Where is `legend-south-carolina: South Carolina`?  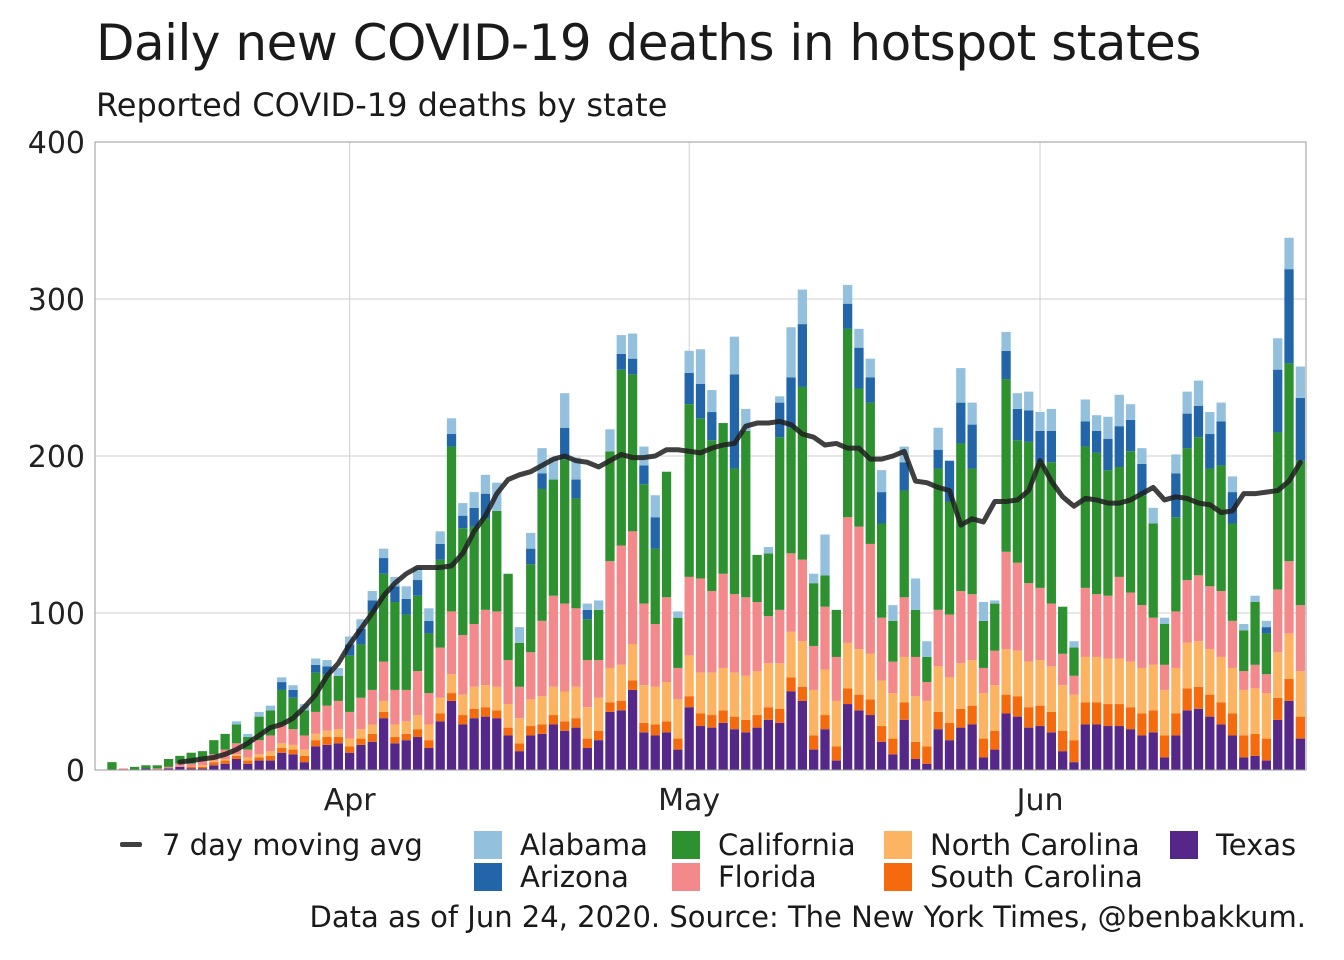
legend-south-carolina: South Carolina is located at coordinates (1013, 877).